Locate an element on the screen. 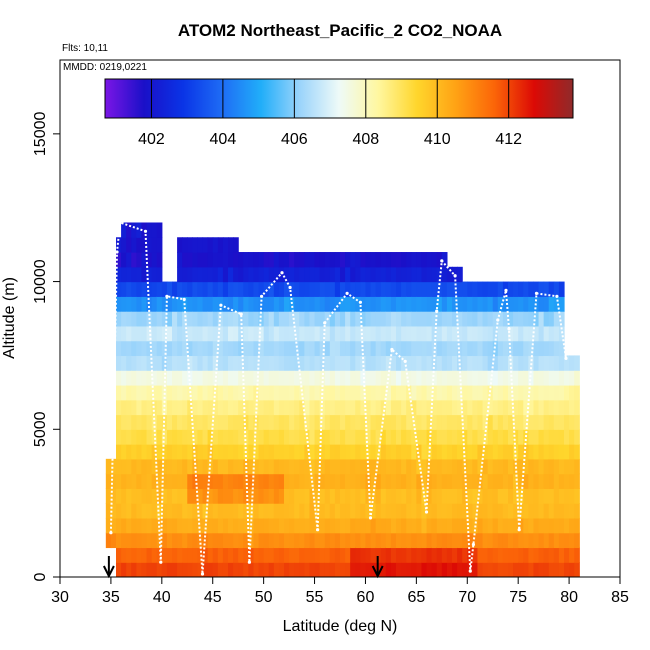 The height and width of the screenshot is (650, 650). y-tick-label: 15000 is located at coordinates (40, 134).